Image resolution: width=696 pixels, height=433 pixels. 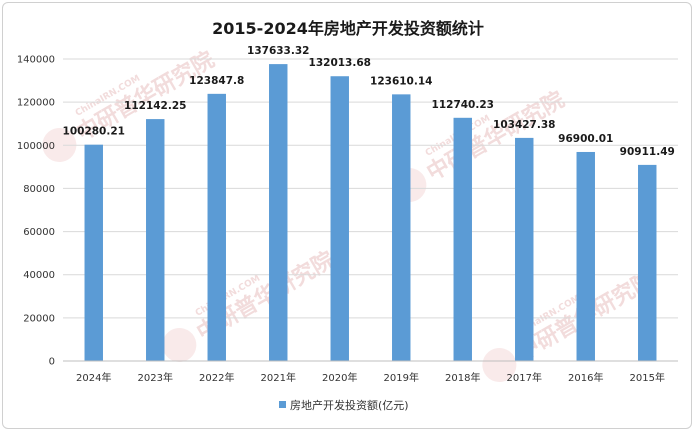 I want to click on y-tick-label: 120000, so click(x=36, y=103).